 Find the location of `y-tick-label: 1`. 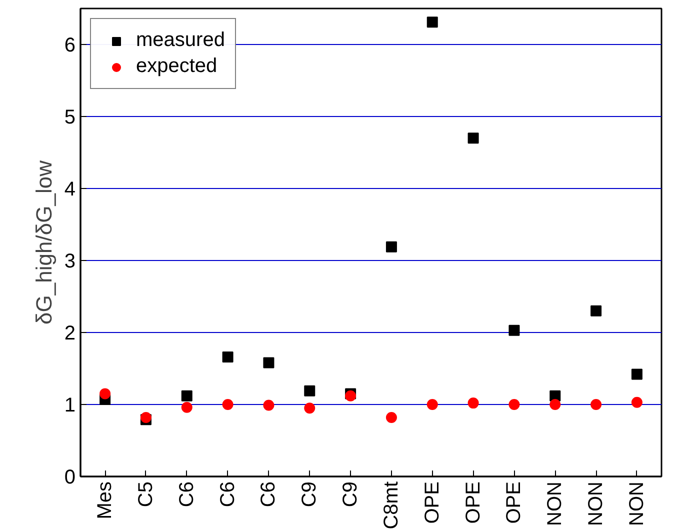

y-tick-label: 1 is located at coordinates (70, 405).